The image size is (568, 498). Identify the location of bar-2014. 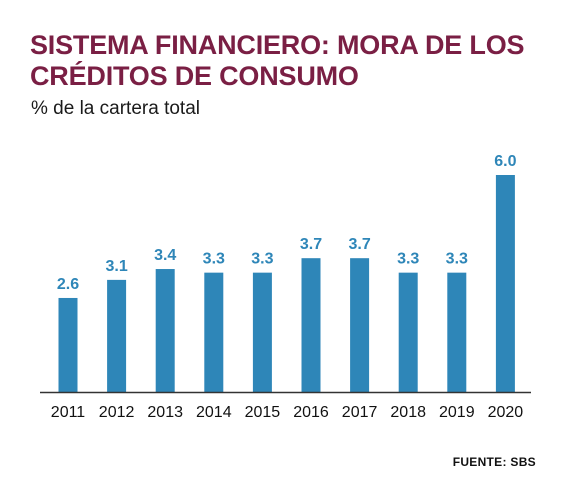
(214, 332).